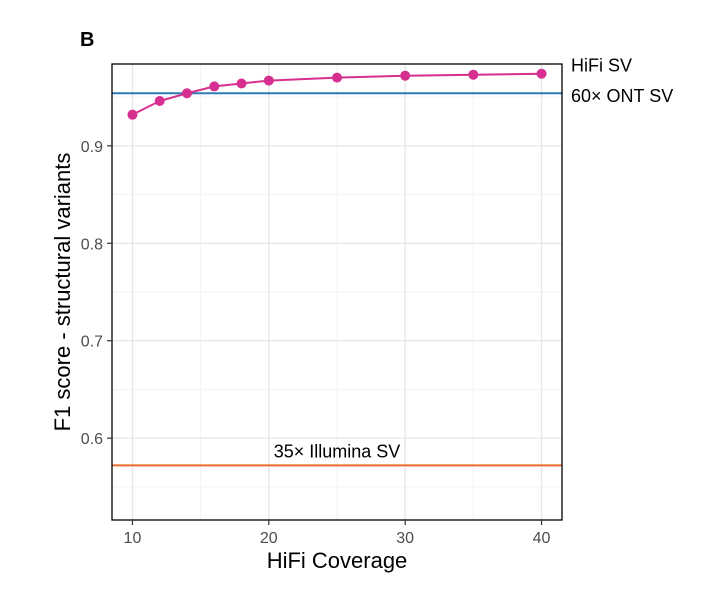  I want to click on y-axis-title: F1 score - structural variants, so click(62, 292).